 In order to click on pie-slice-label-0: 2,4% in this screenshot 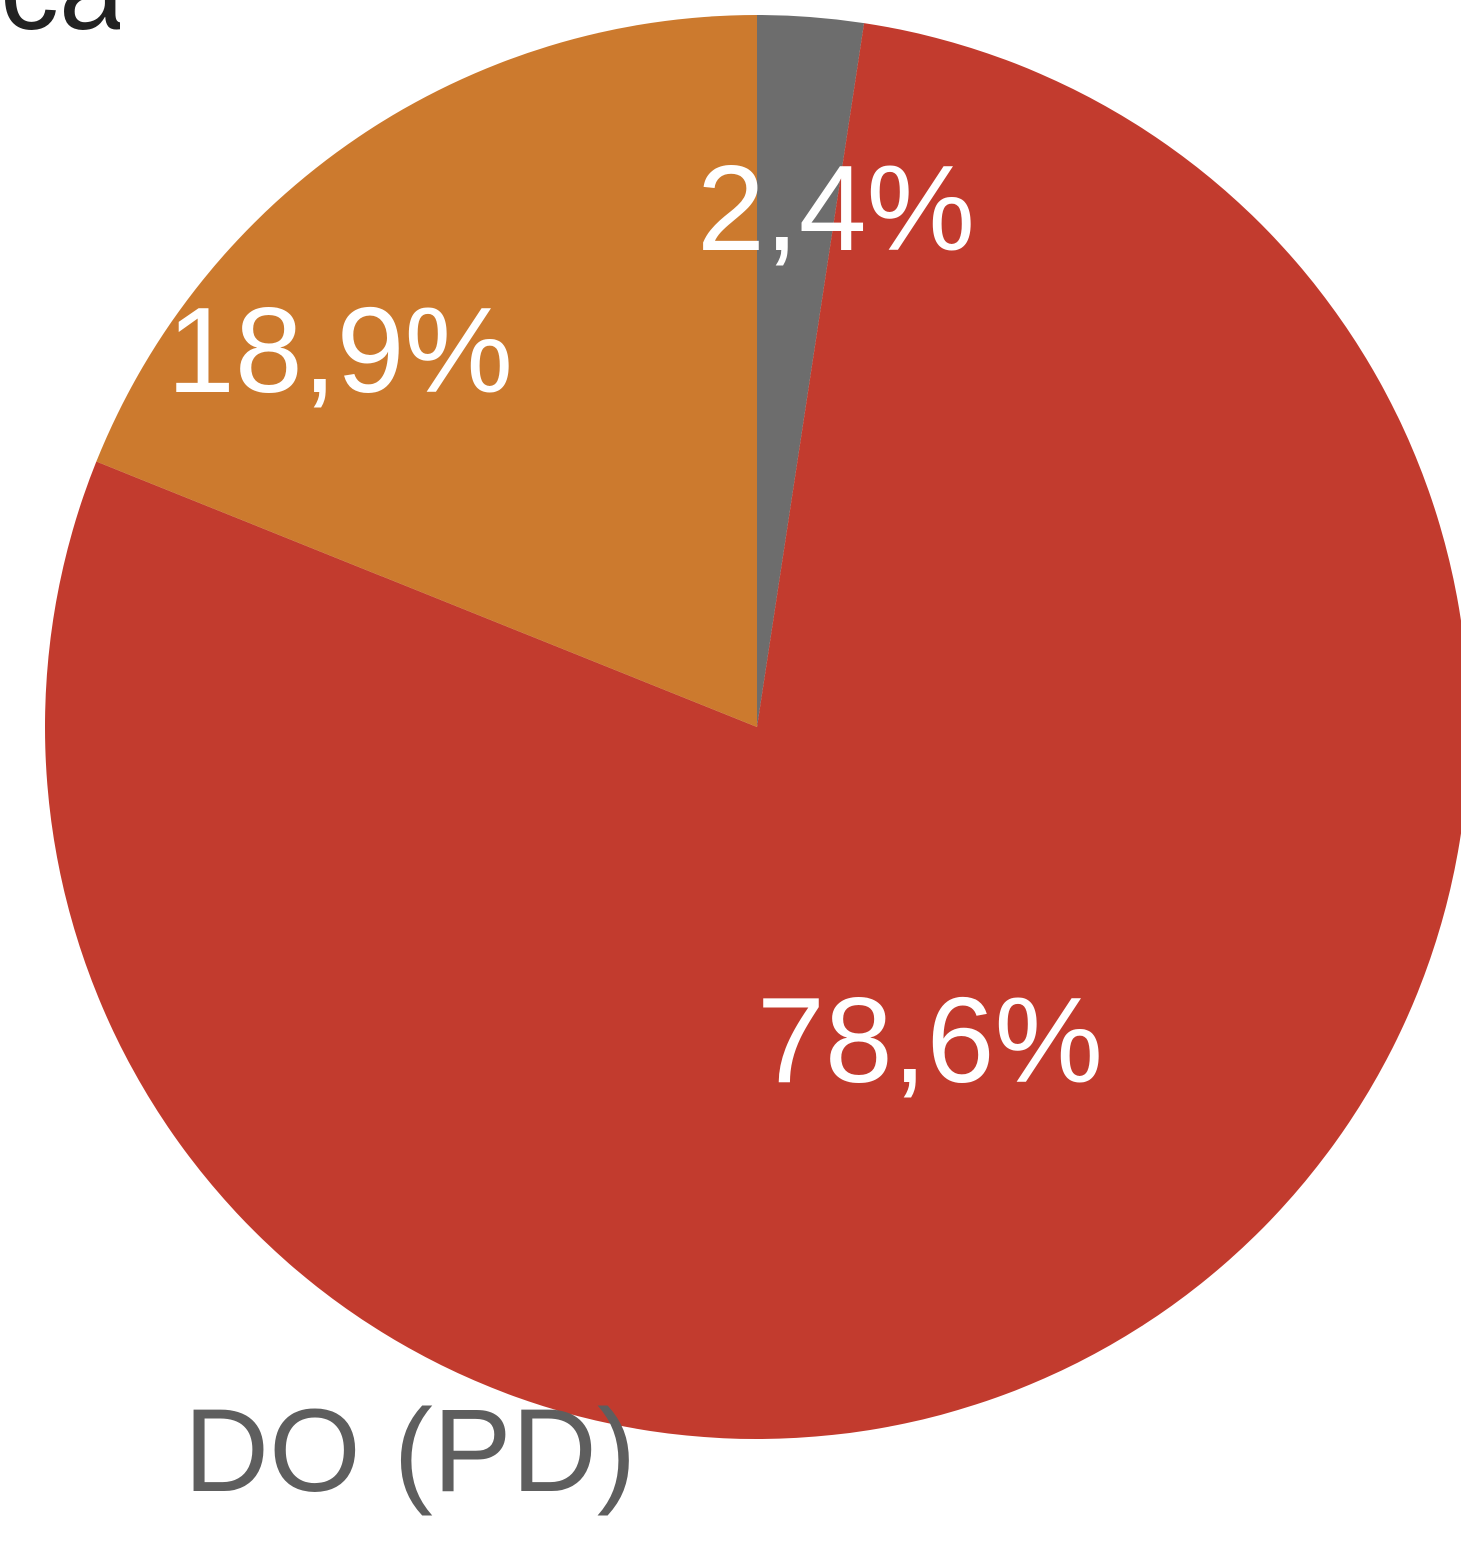, I will do `click(836, 208)`.